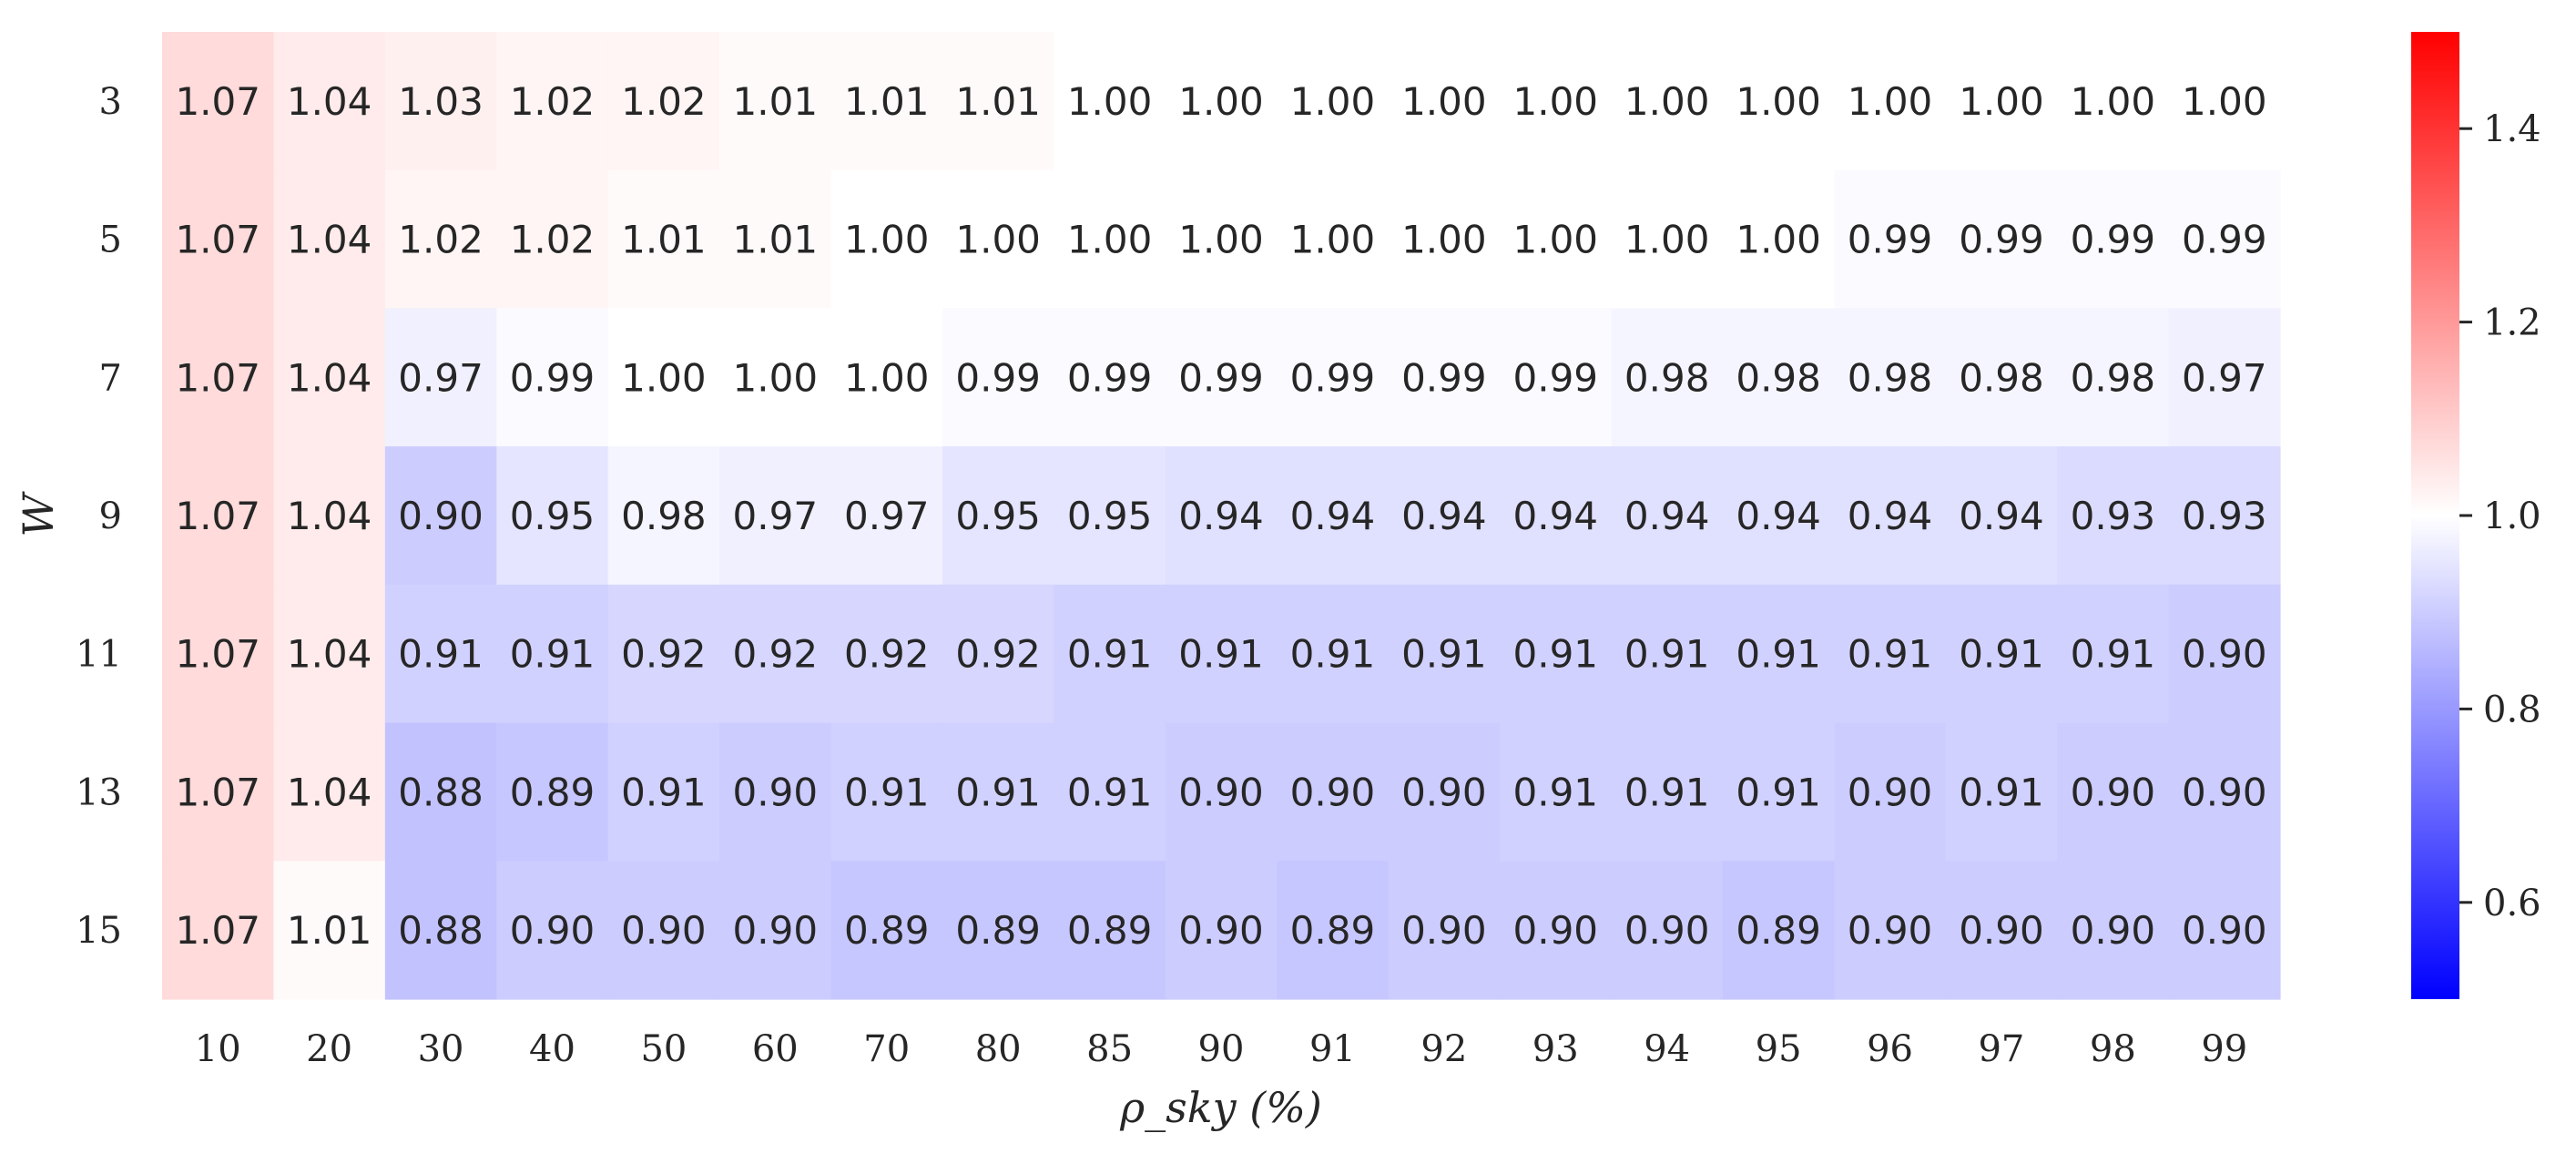 Image resolution: width=2576 pixels, height=1164 pixels. What do you see at coordinates (39, 514) in the screenshot?
I see `y-axis-label: W` at bounding box center [39, 514].